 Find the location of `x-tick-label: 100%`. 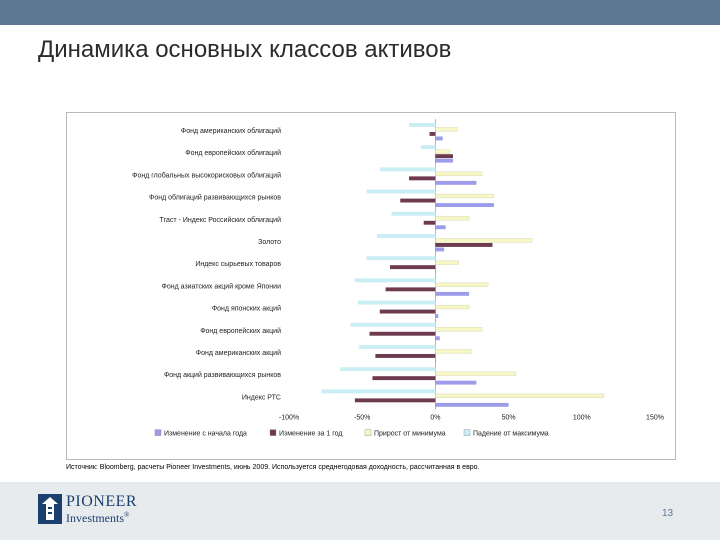

x-tick-label: 100% is located at coordinates (582, 418).